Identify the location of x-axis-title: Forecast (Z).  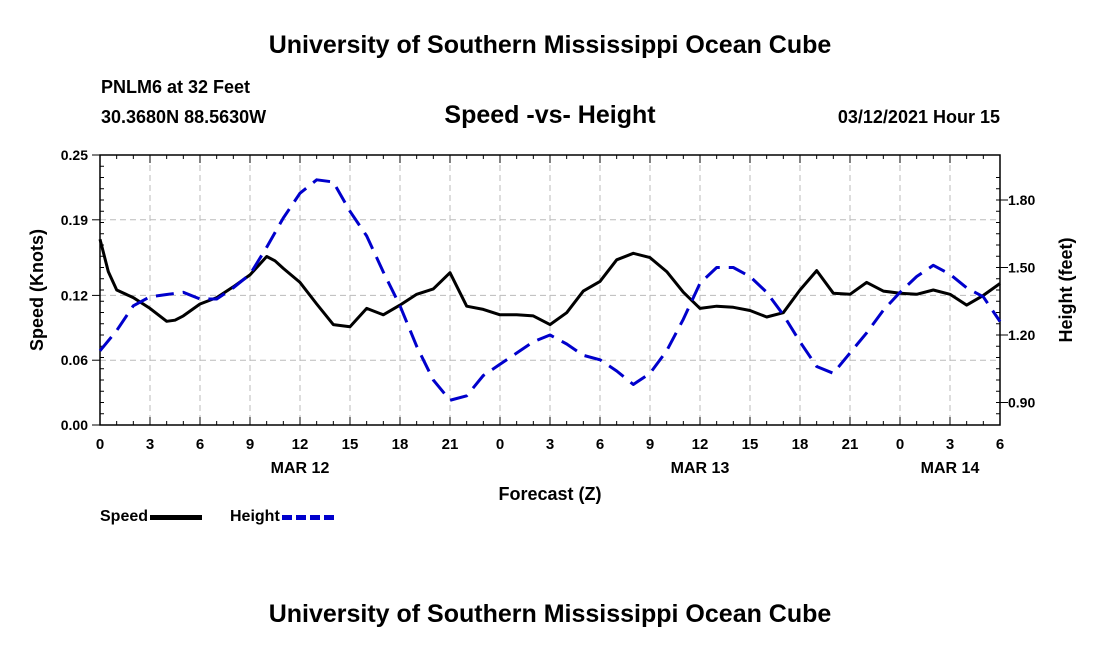
(549, 494).